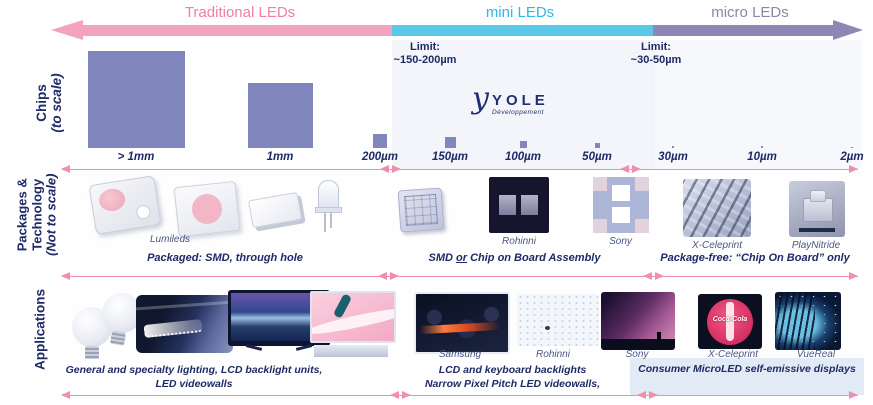 This screenshot has height=405, width=873. Describe the element at coordinates (517, 112) in the screenshot. I see `yole-logo-subtitle-text: Développement` at that location.